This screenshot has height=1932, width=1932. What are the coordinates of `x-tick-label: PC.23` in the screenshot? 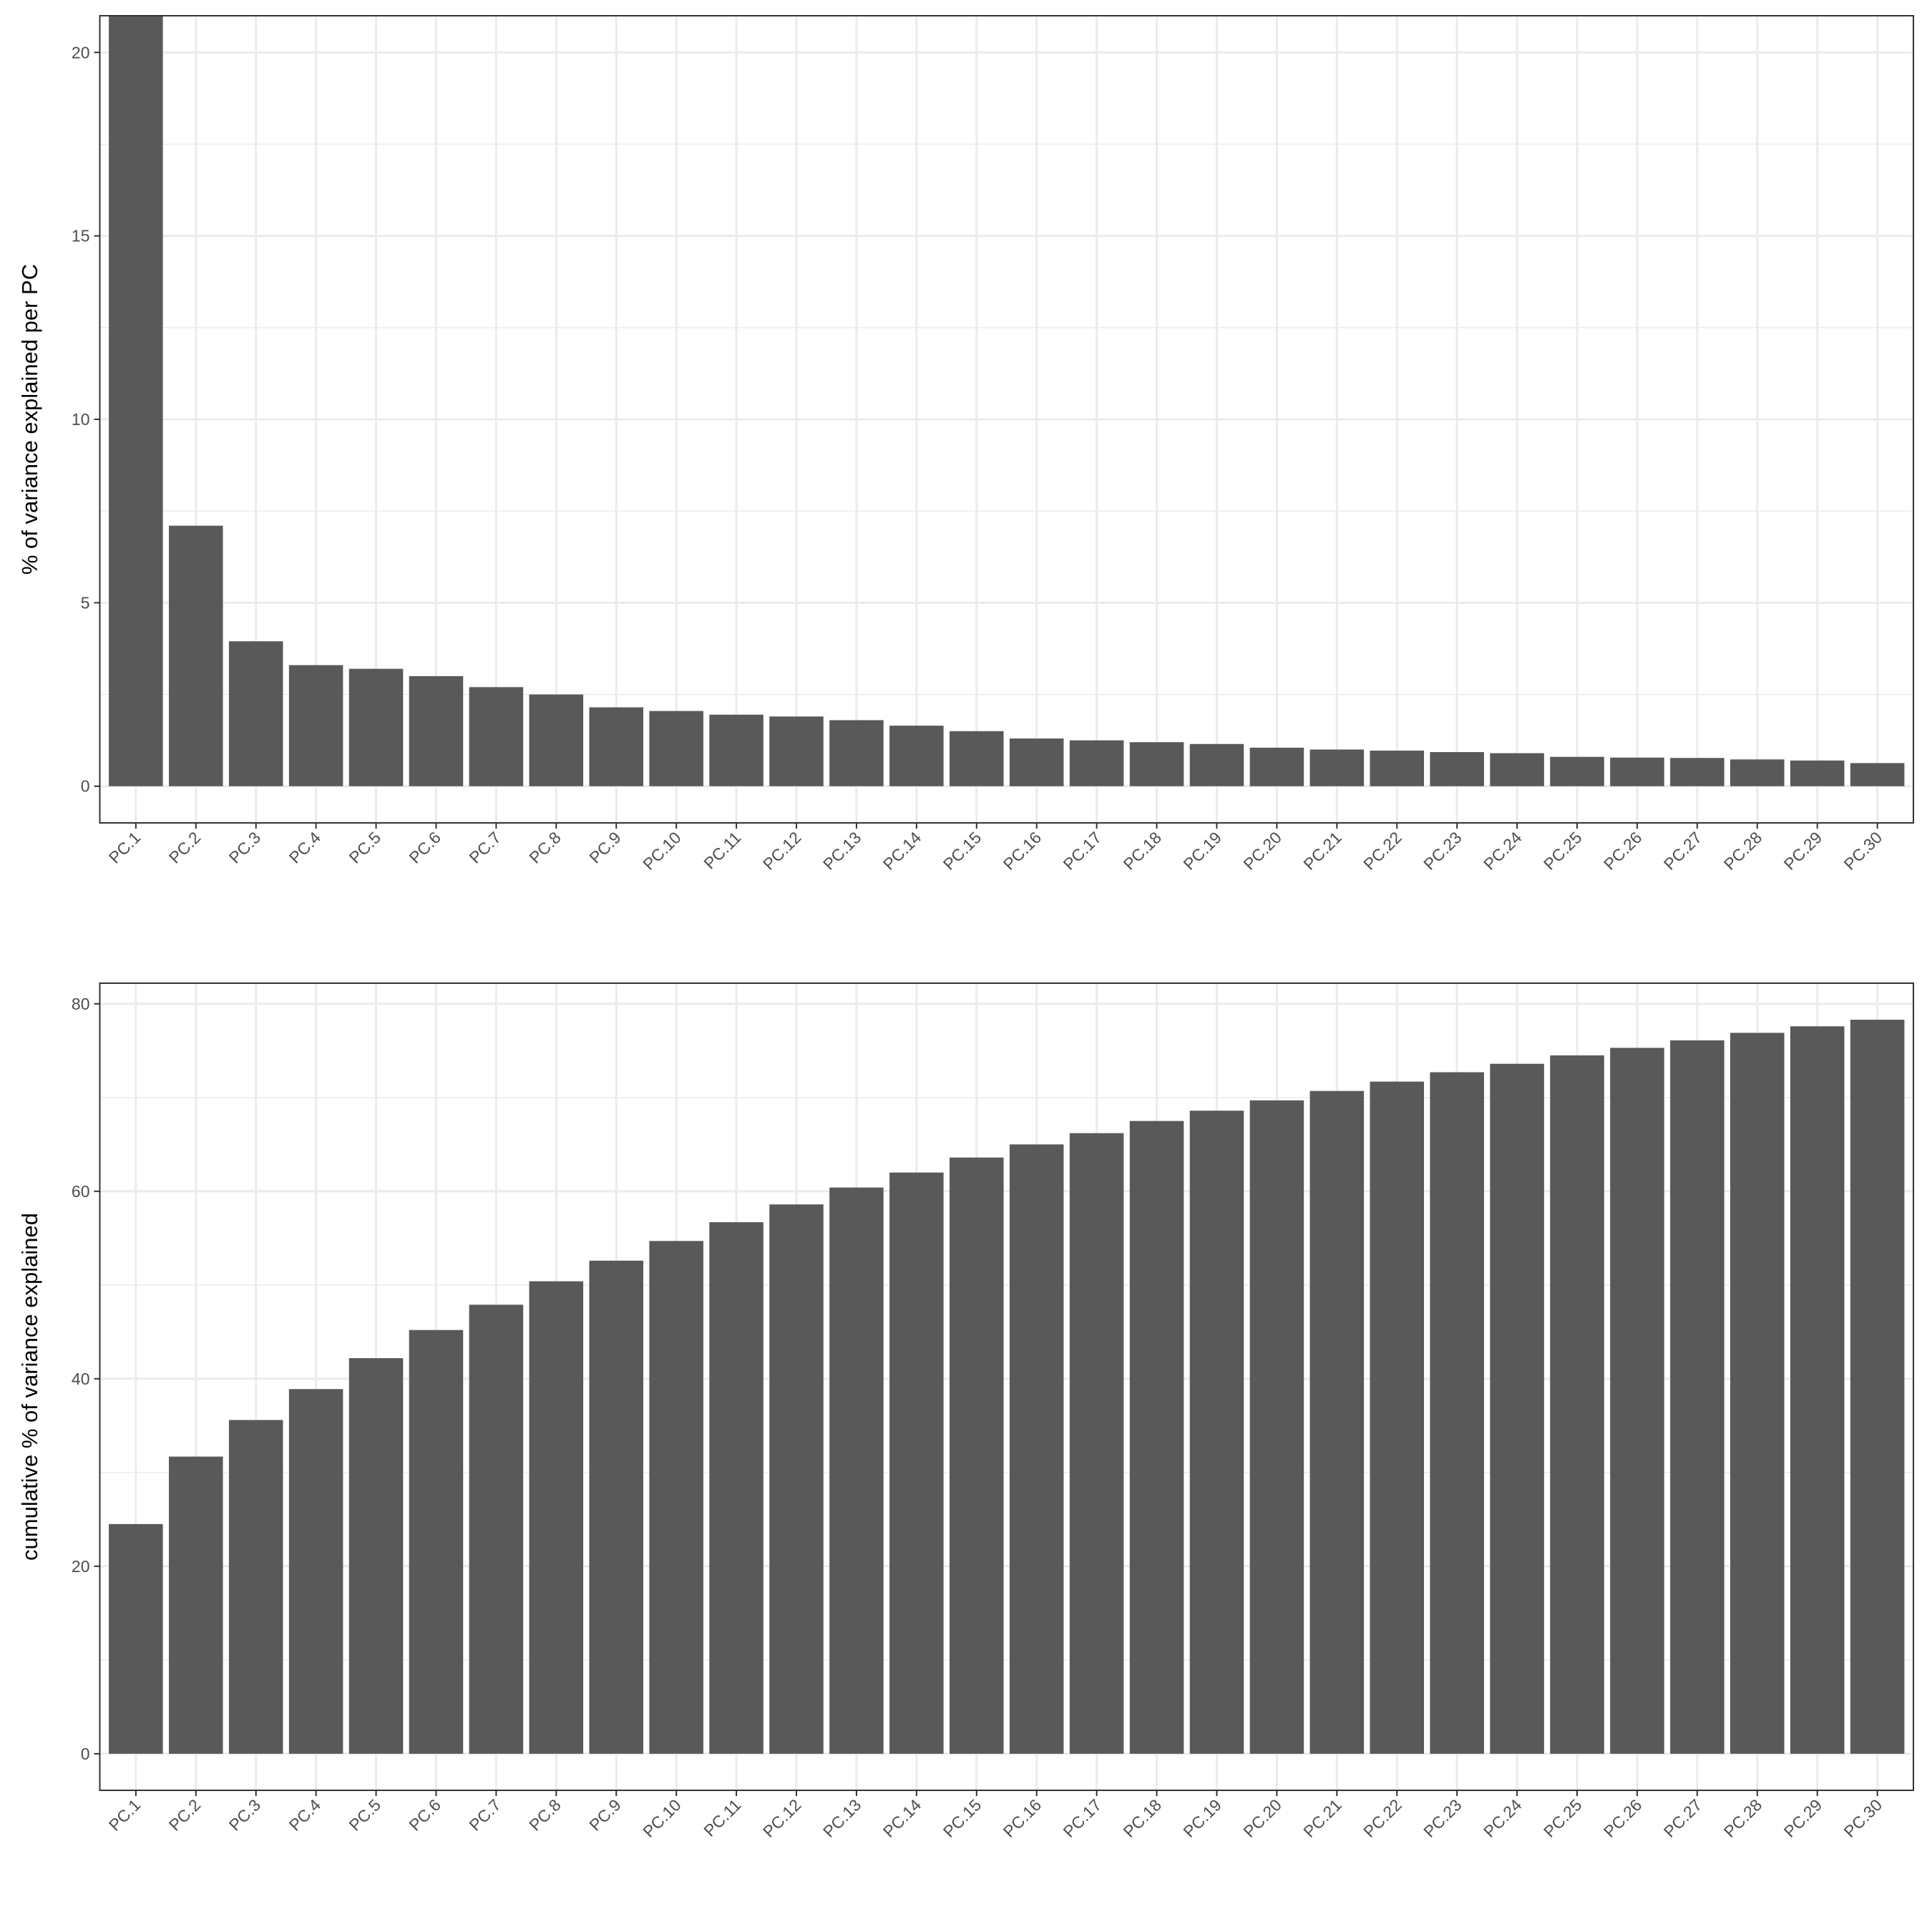 It's located at (1442, 851).